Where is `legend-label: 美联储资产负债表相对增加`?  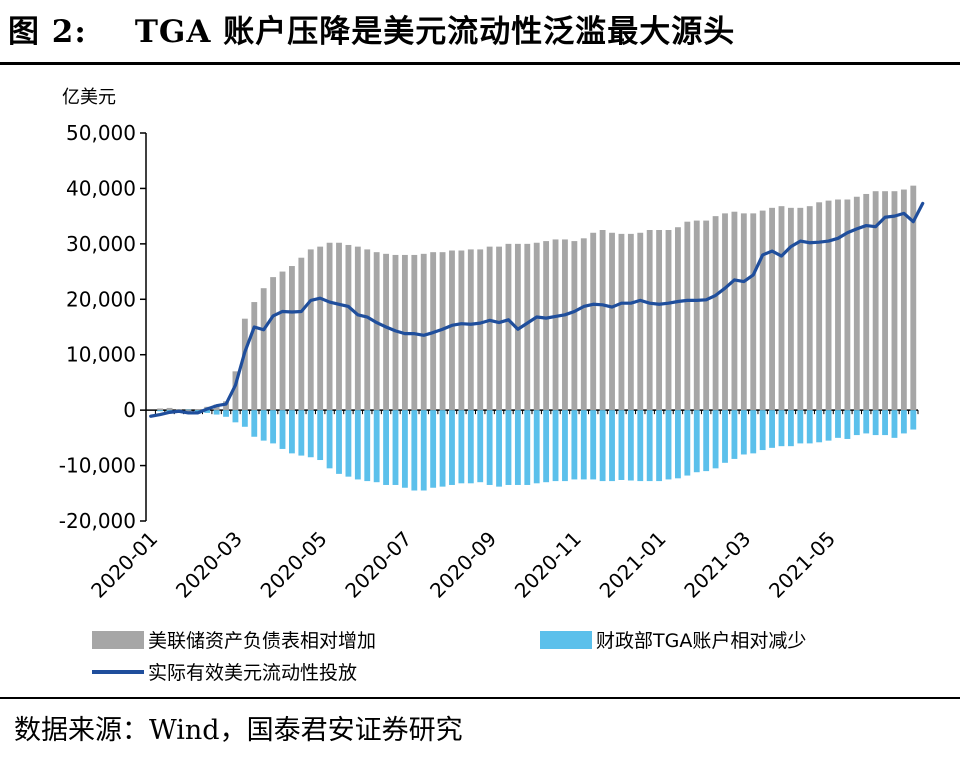
legend-label: 美联储资产负债表相对增加 is located at coordinates (262, 641).